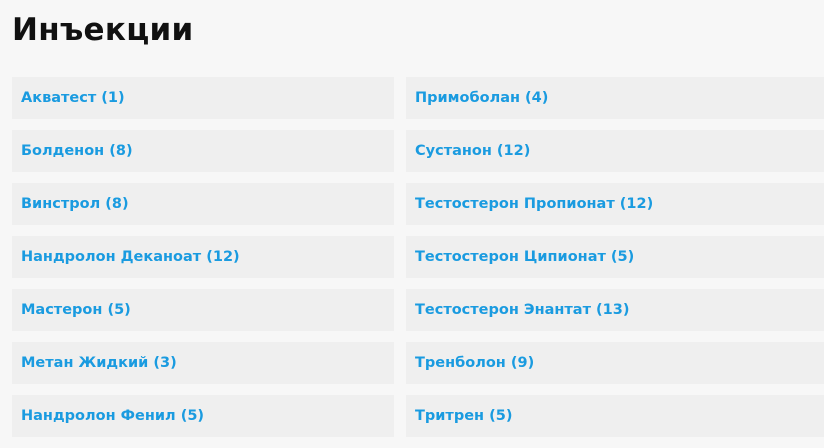 Image resolution: width=824 pixels, height=448 pixels. I want to click on page-title: Инъекции, so click(103, 30).